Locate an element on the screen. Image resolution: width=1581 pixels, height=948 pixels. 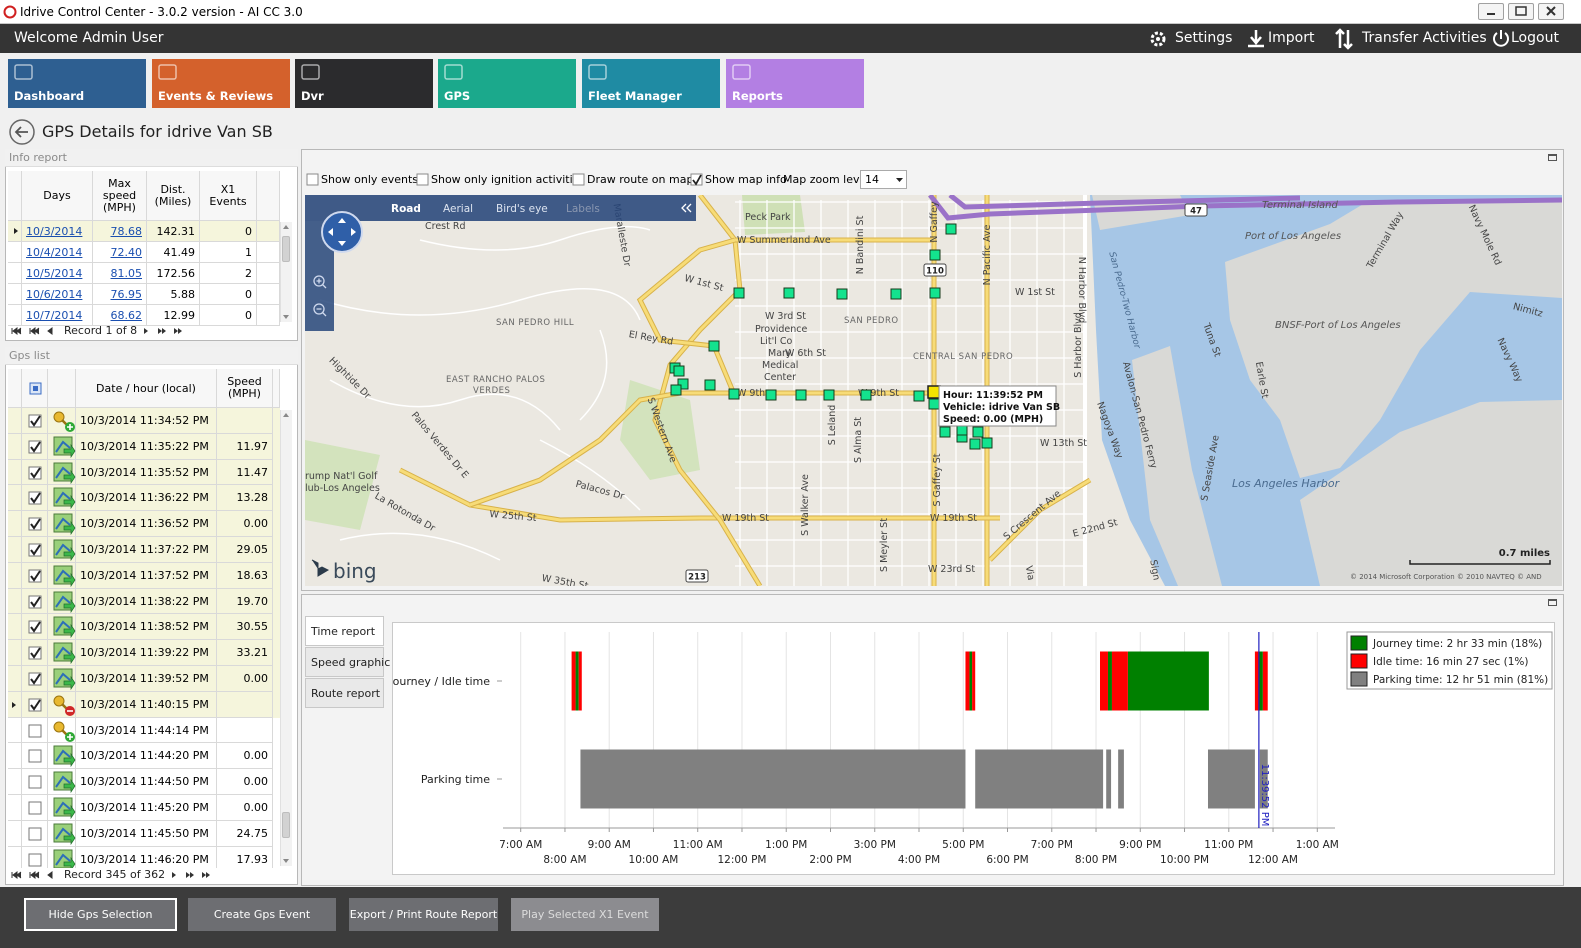
map-style-tab: Labels is located at coordinates (583, 209).